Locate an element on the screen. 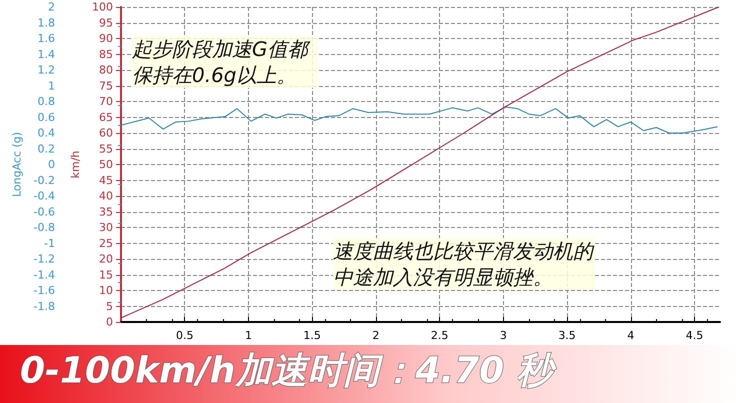 The width and height of the screenshot is (740, 403). y-tick-label: 55 is located at coordinates (106, 149).